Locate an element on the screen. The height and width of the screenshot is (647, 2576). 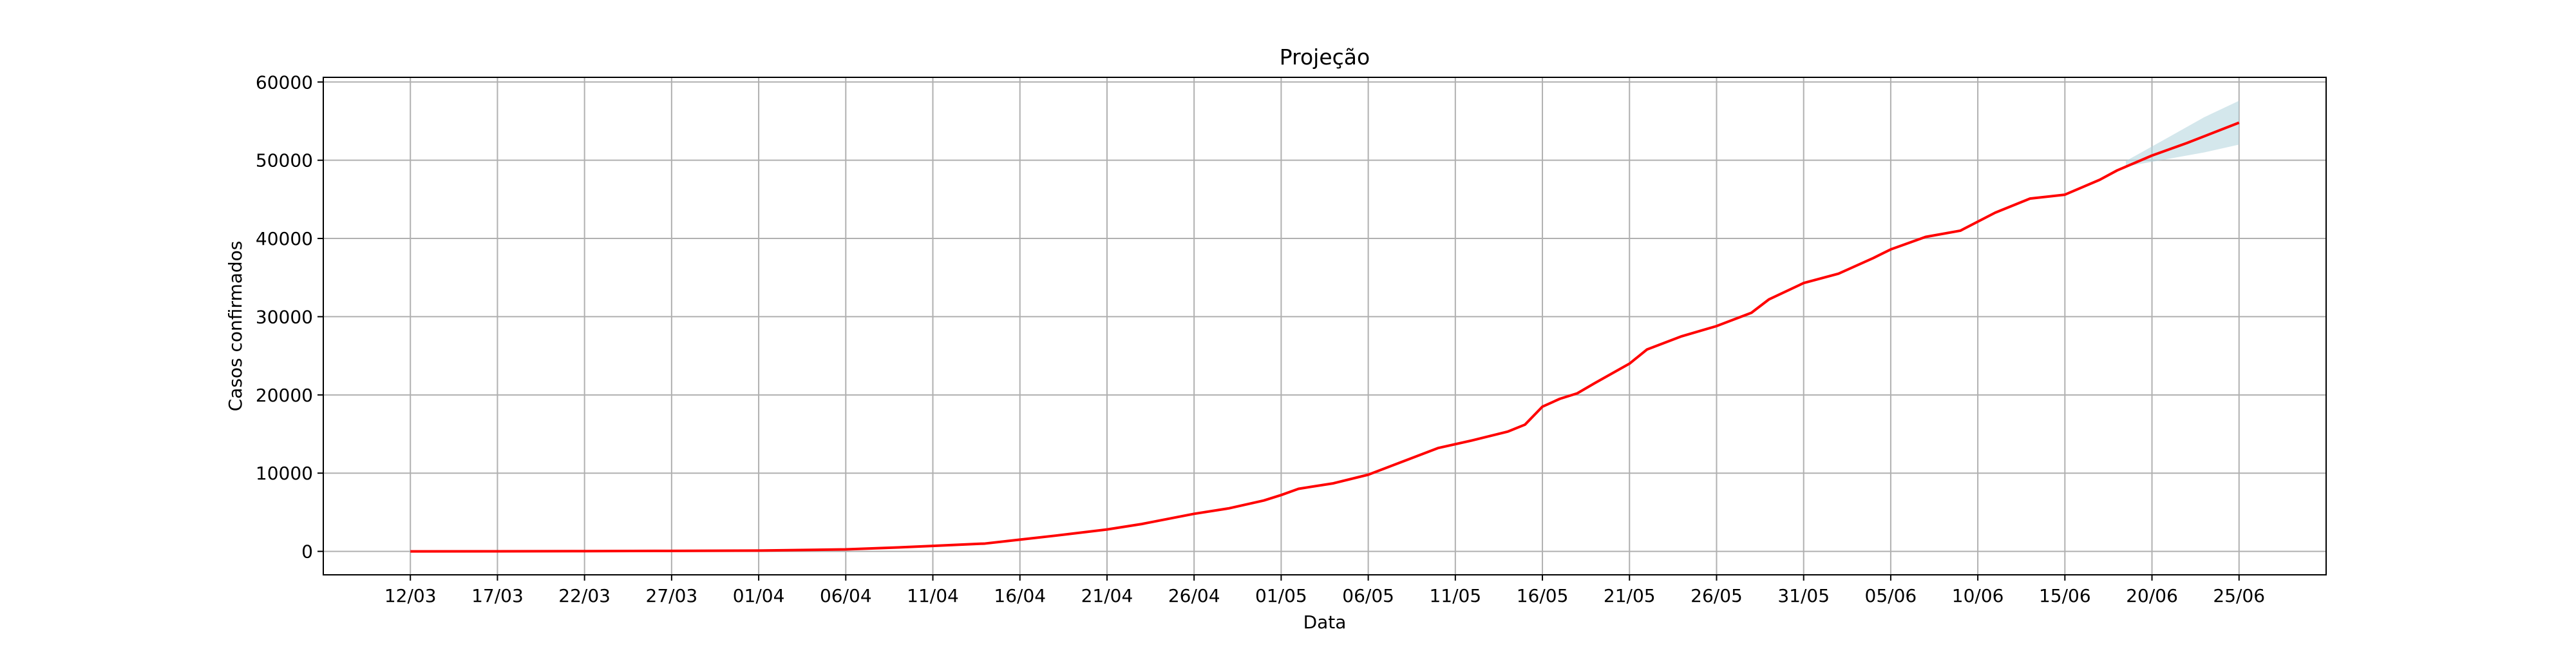
x-tick-label: 17/03 is located at coordinates (497, 595).